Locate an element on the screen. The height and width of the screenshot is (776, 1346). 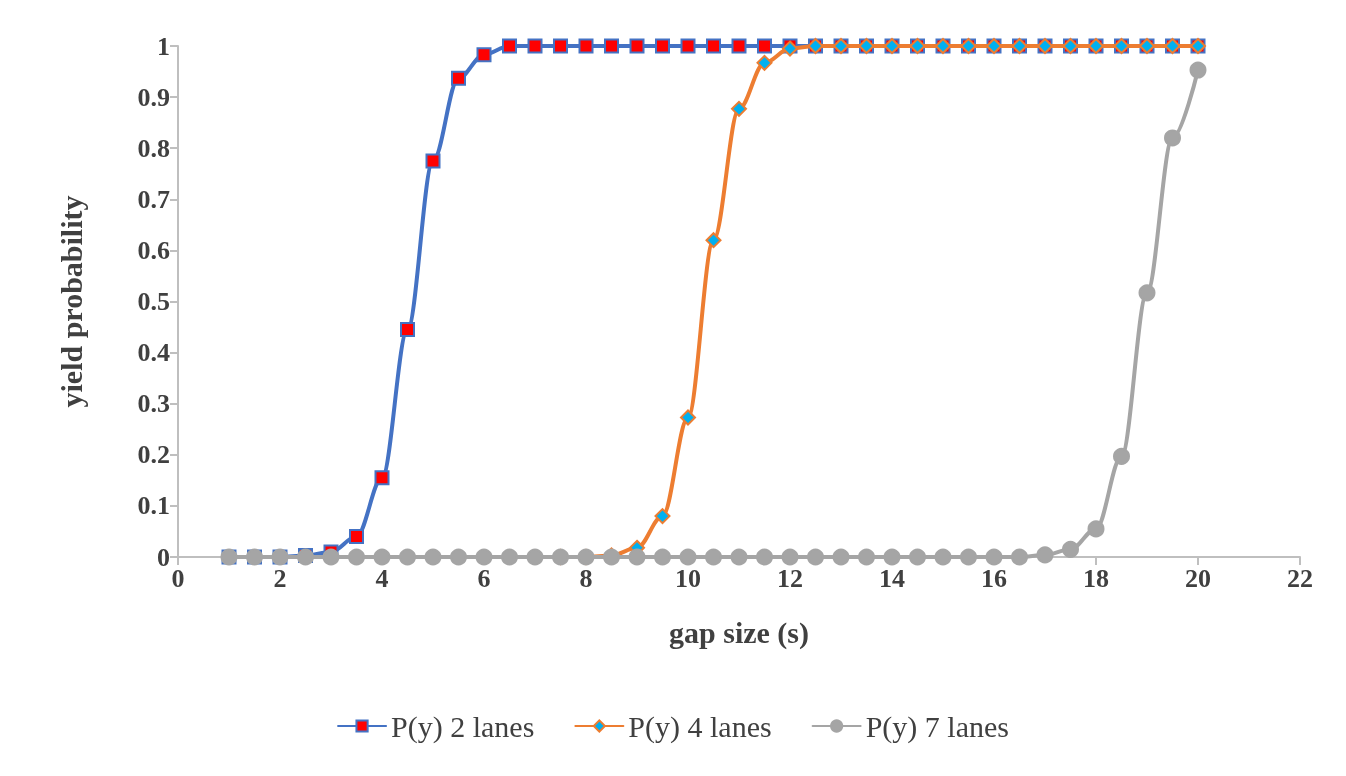
y-tick-label: 0.2 is located at coordinates (153, 455).